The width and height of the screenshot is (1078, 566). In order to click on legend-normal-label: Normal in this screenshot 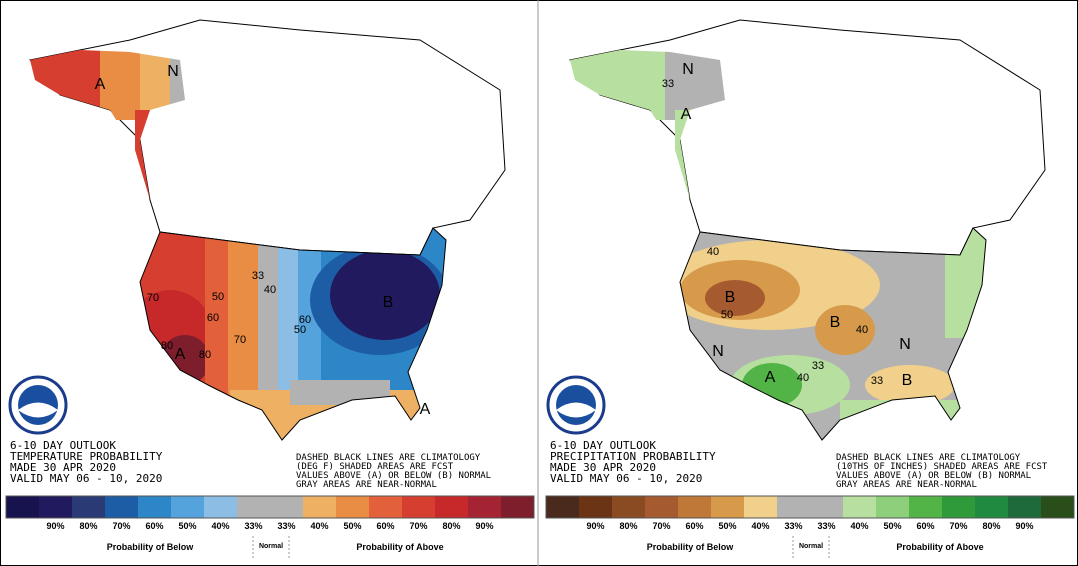, I will do `click(811, 546)`.